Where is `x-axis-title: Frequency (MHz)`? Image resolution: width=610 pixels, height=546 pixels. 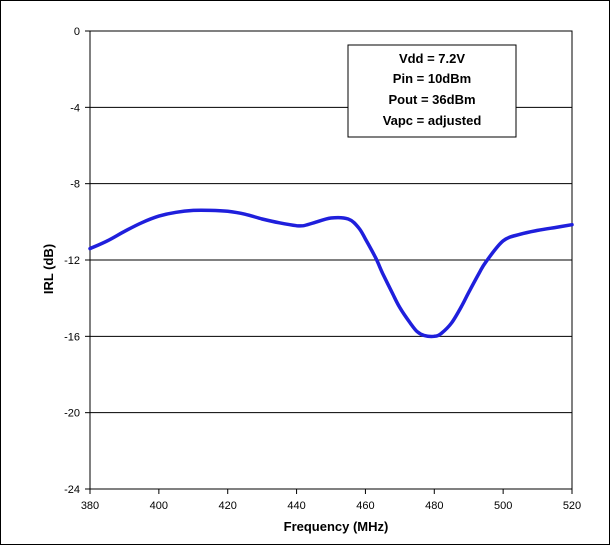
x-axis-title: Frequency (MHz) is located at coordinates (336, 526).